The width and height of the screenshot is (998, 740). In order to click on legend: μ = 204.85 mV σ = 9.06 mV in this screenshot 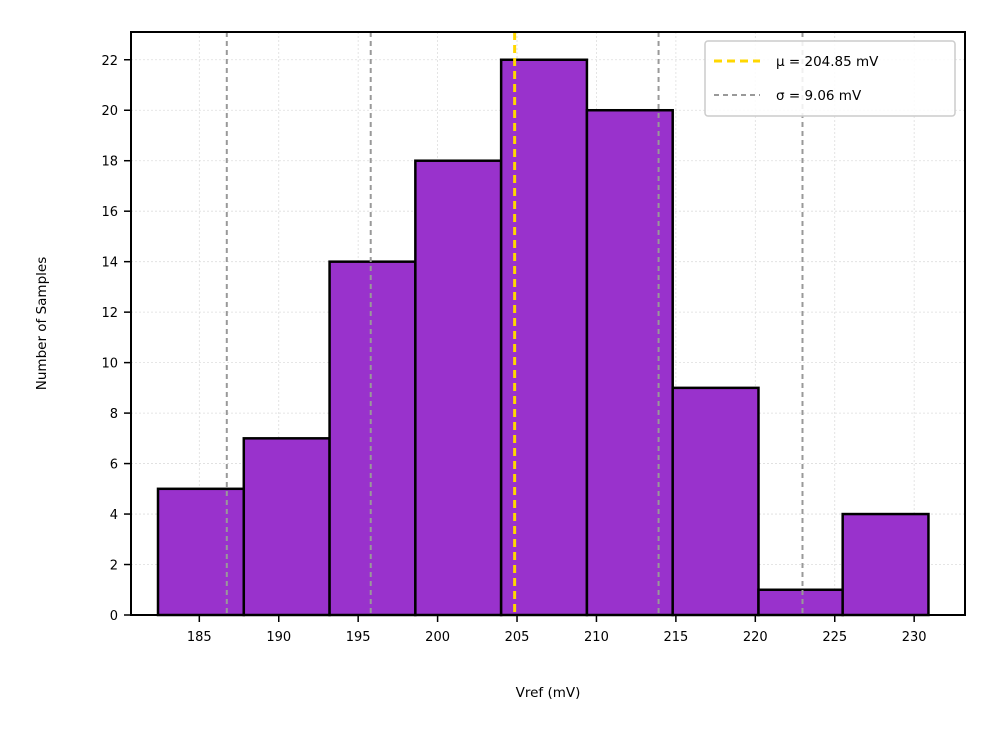, I will do `click(830, 78)`.